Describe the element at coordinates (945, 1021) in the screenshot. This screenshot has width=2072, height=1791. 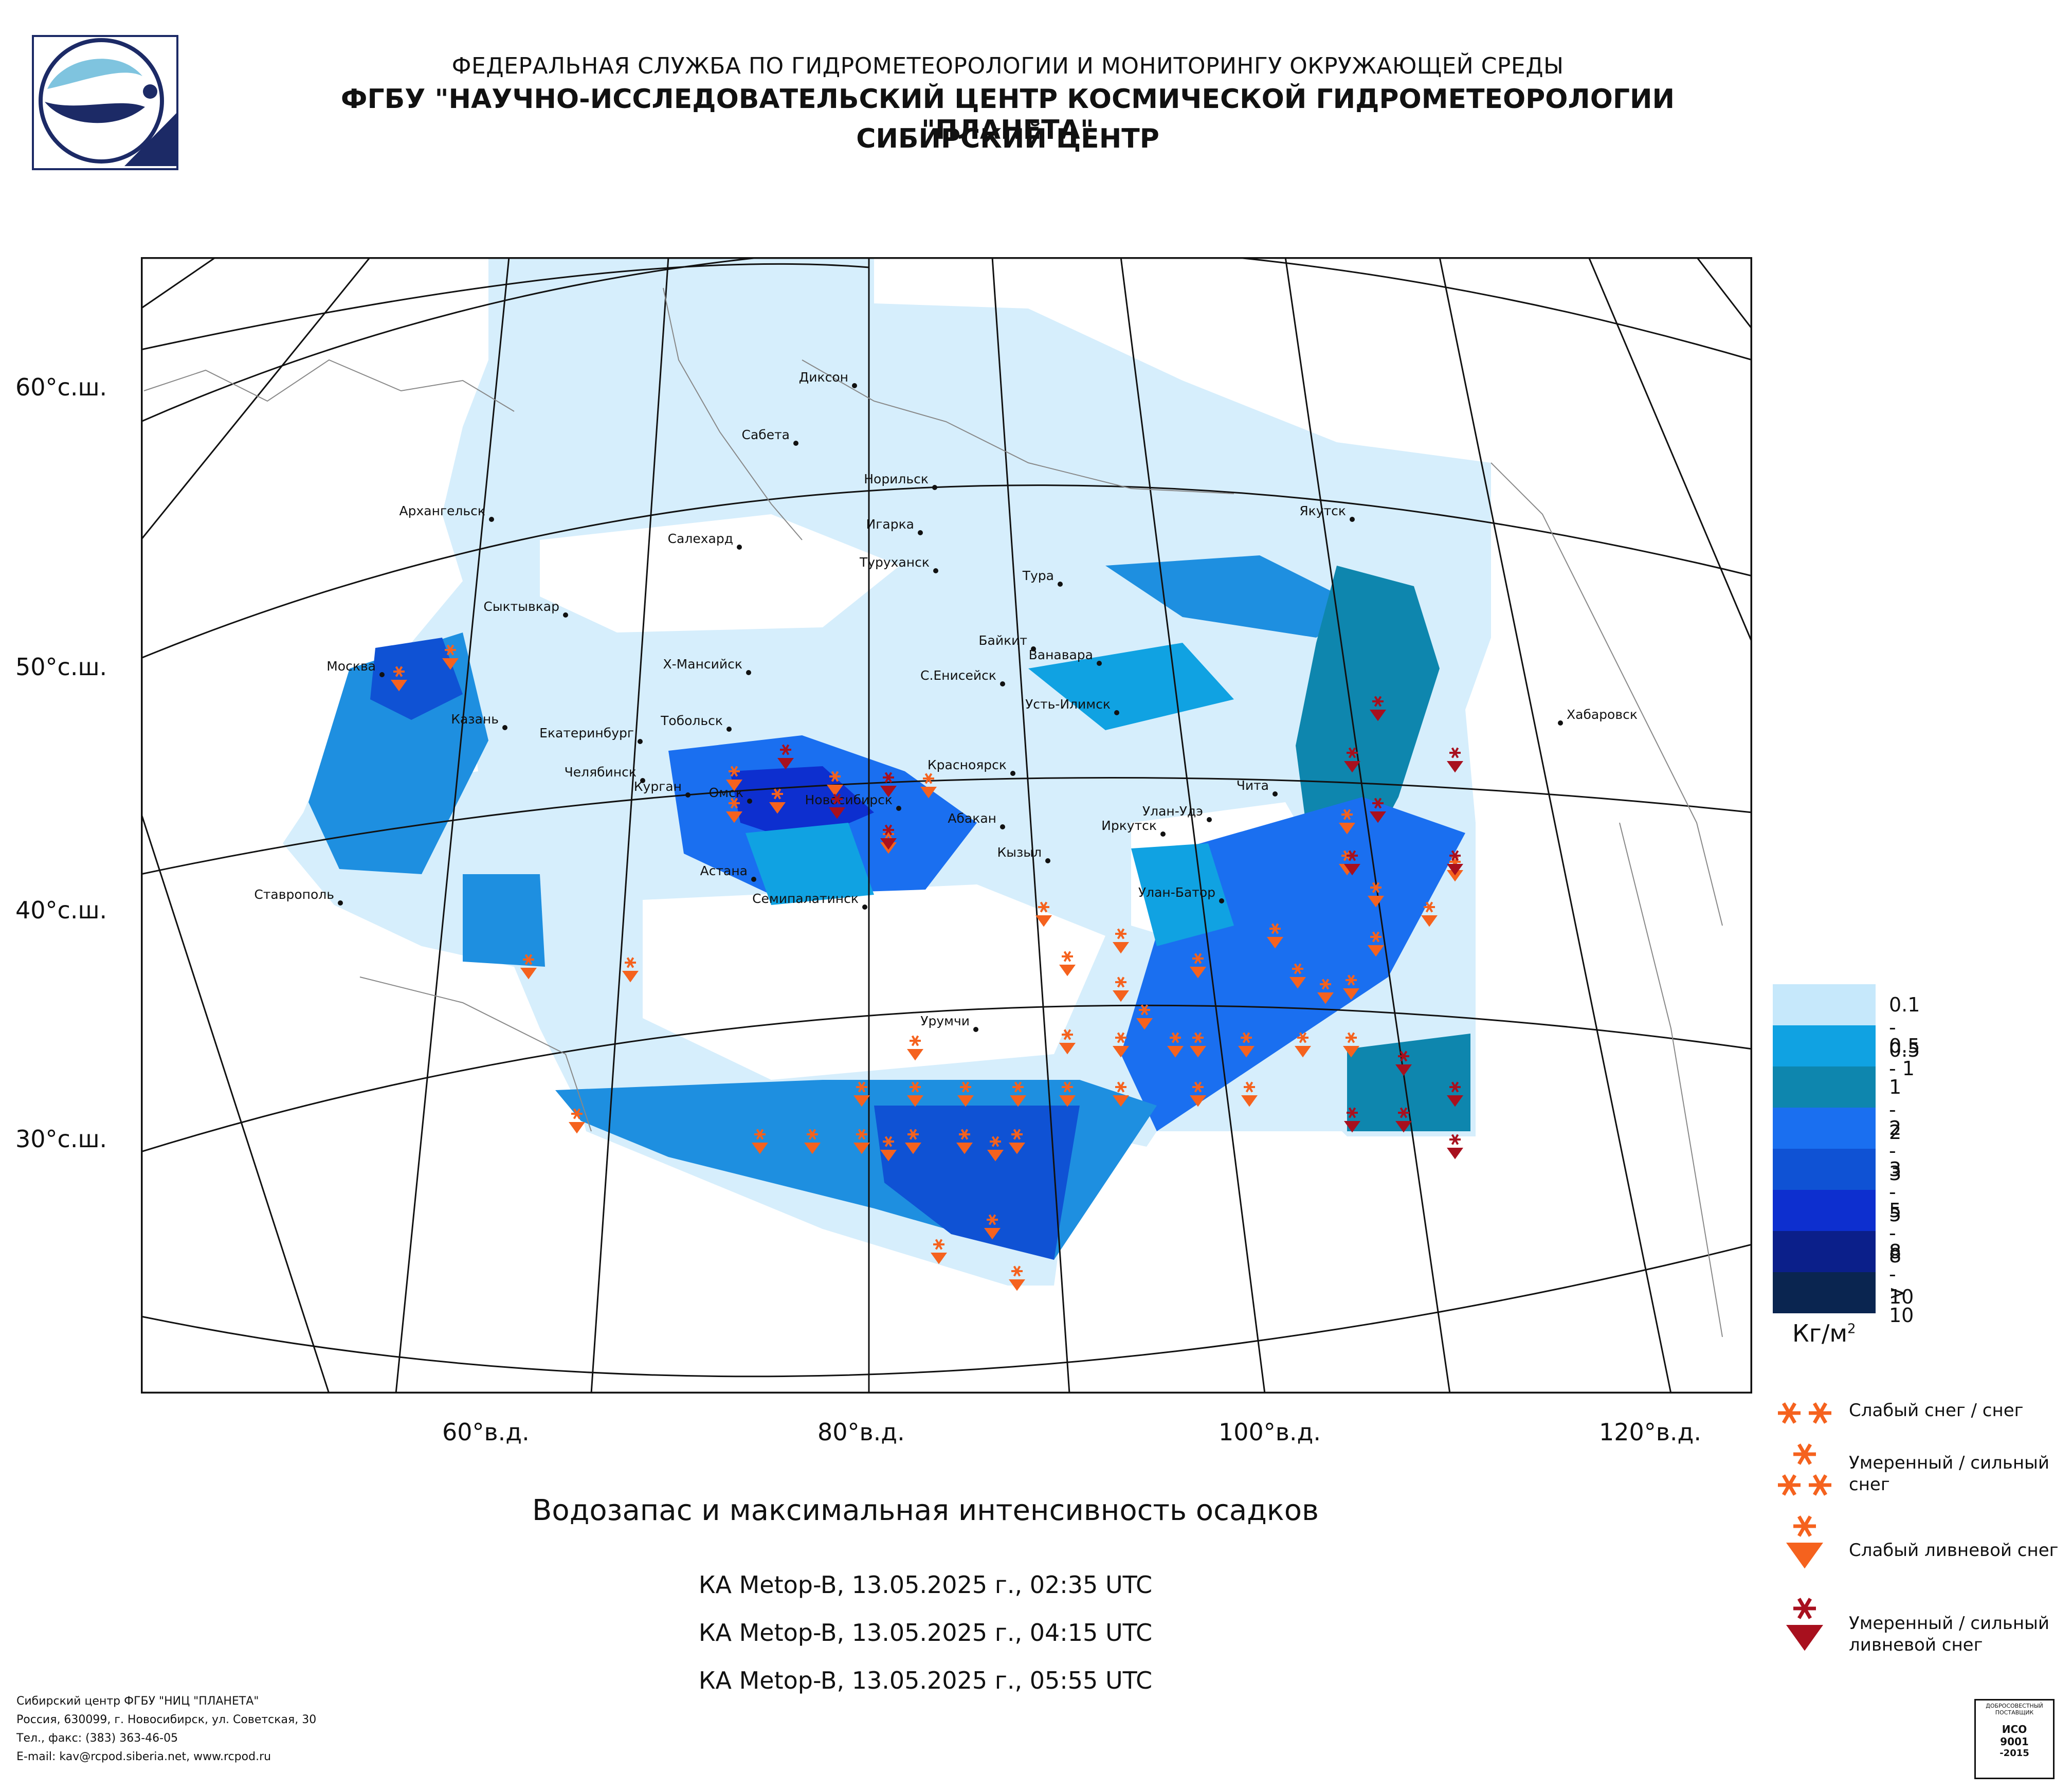
I see `city-label: Урумчи` at that location.